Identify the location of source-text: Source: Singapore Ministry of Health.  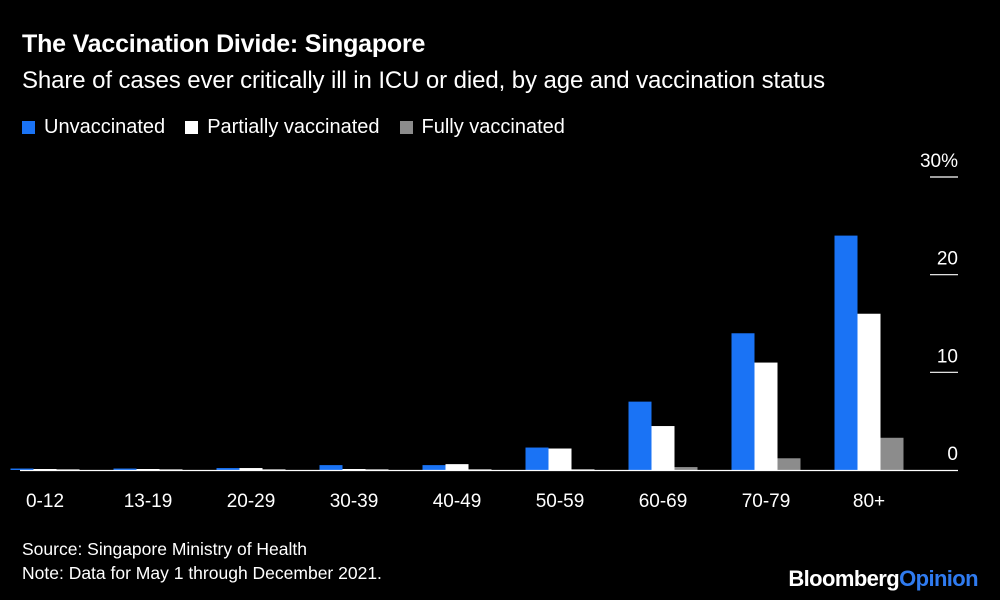
(164, 549).